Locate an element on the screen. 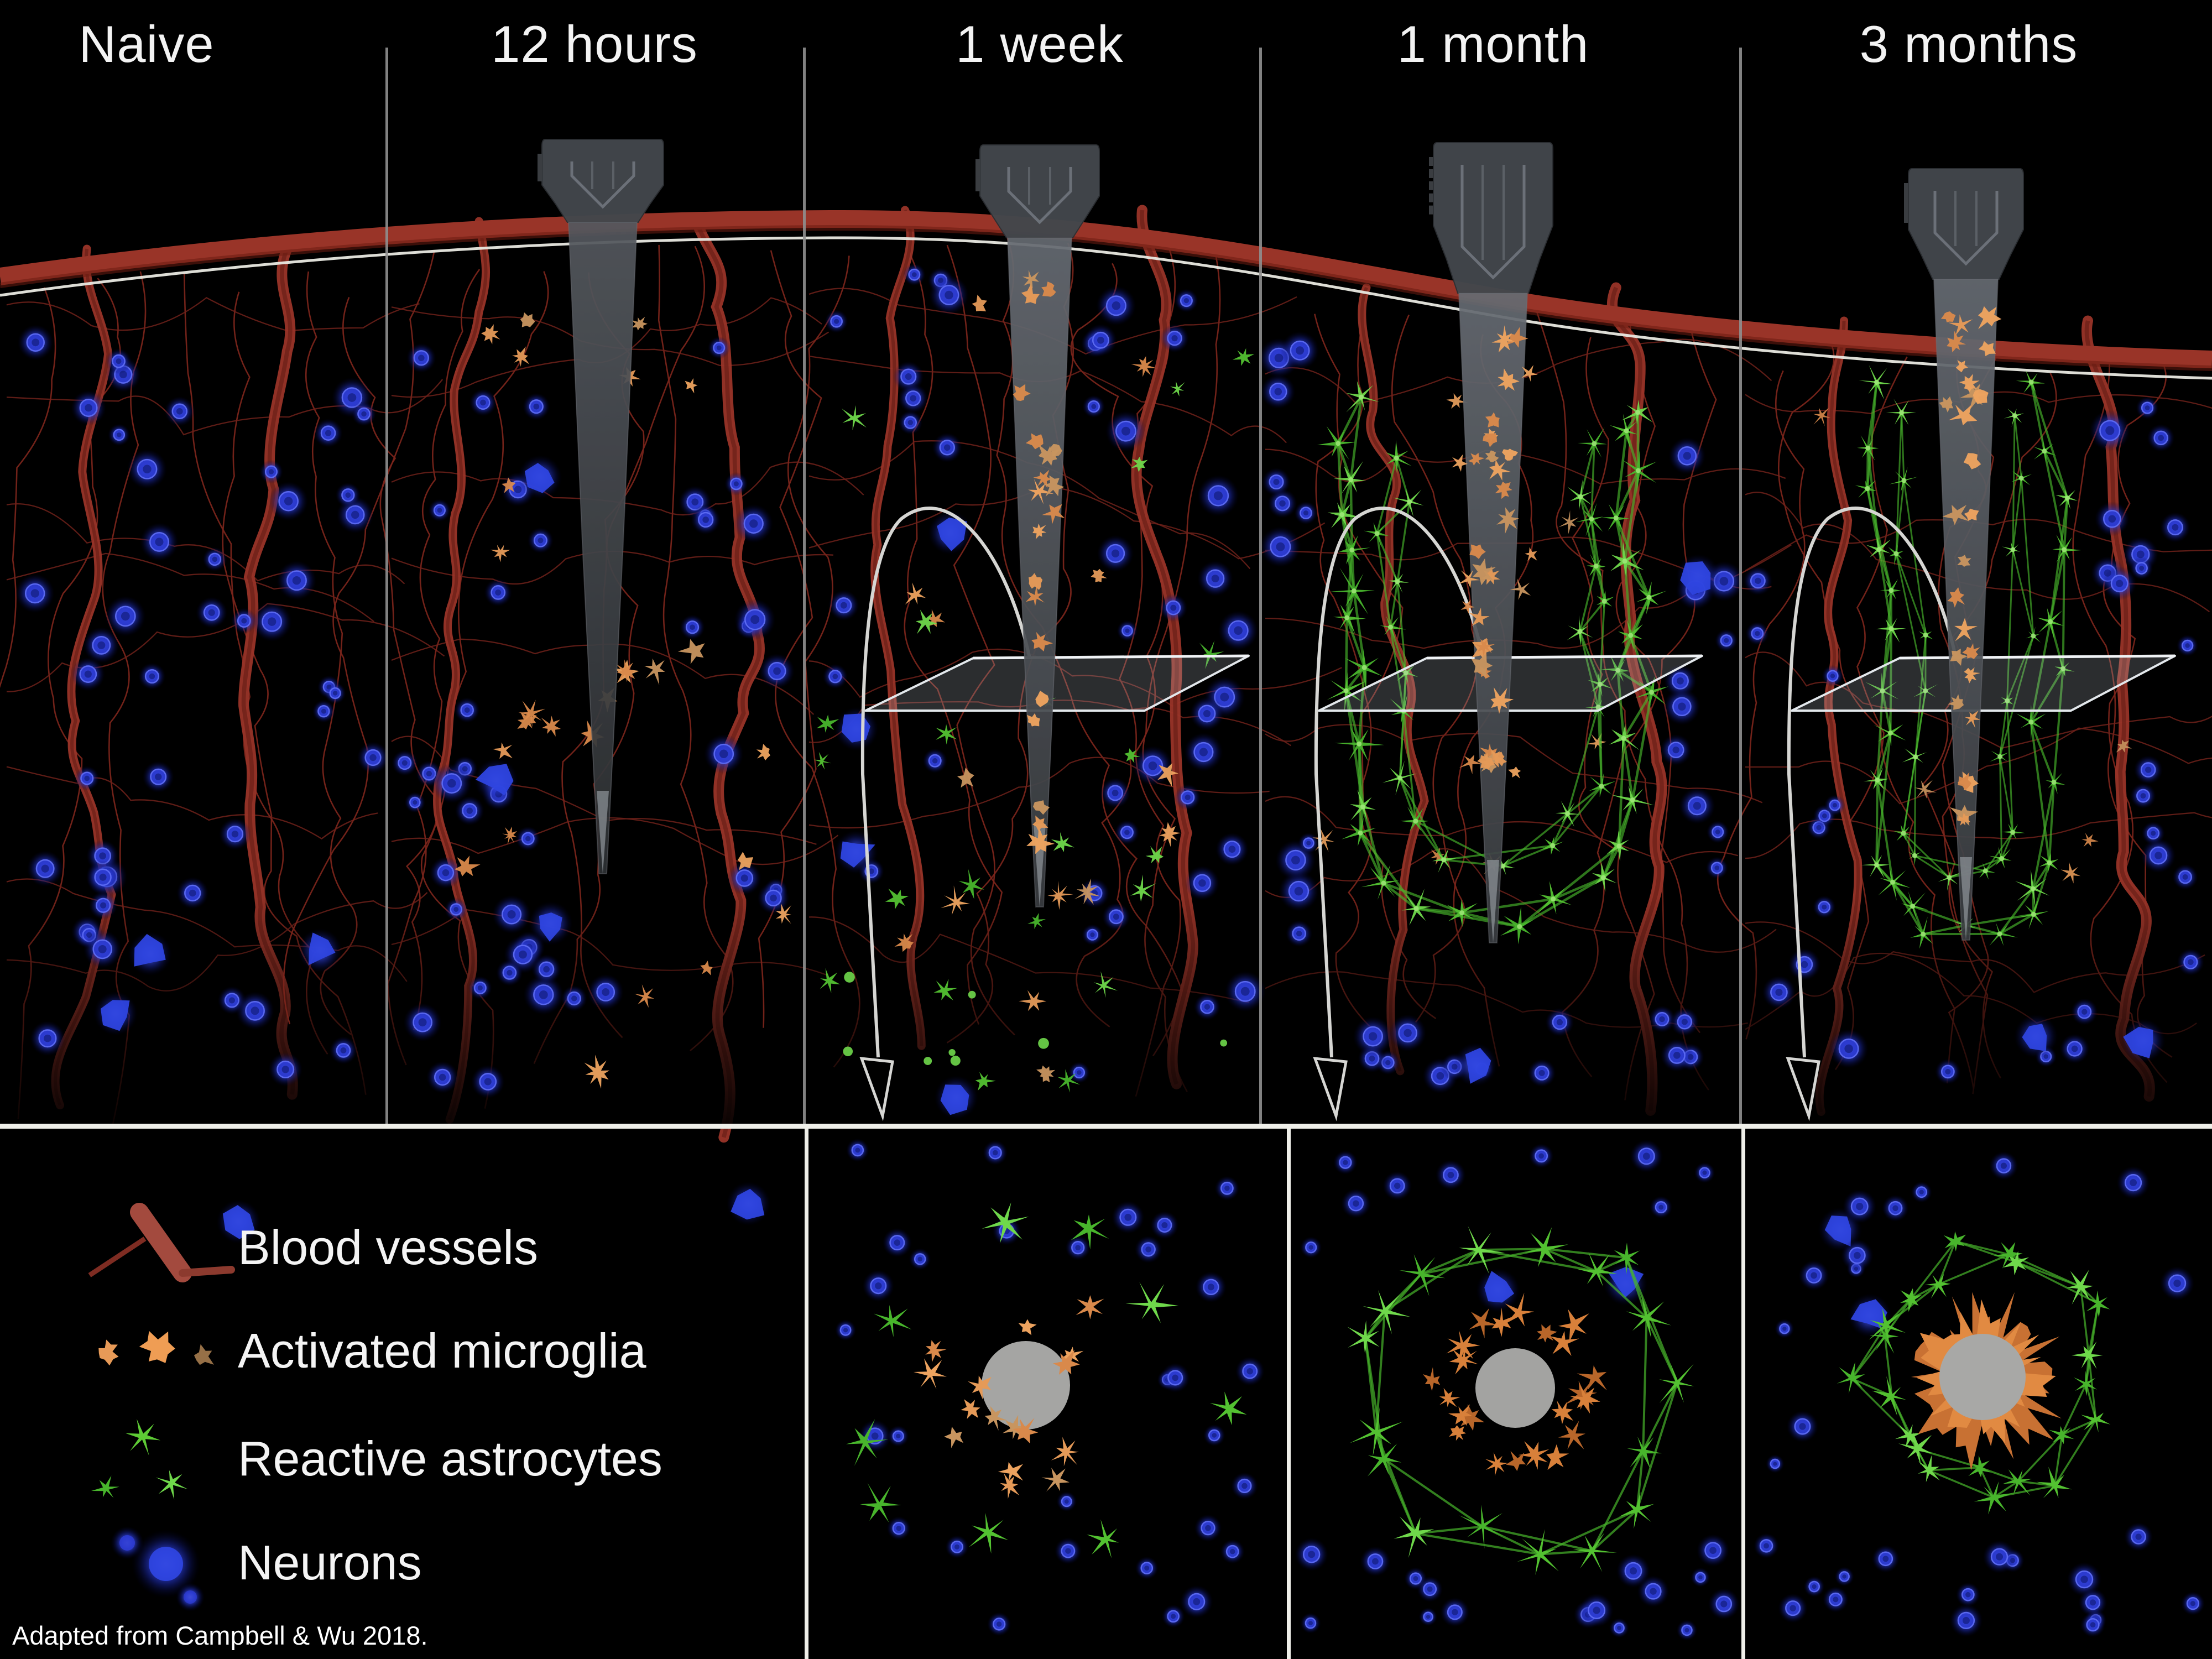 Image resolution: width=2212 pixels, height=1659 pixels. section-plane-m3 is located at coordinates (1984, 683).